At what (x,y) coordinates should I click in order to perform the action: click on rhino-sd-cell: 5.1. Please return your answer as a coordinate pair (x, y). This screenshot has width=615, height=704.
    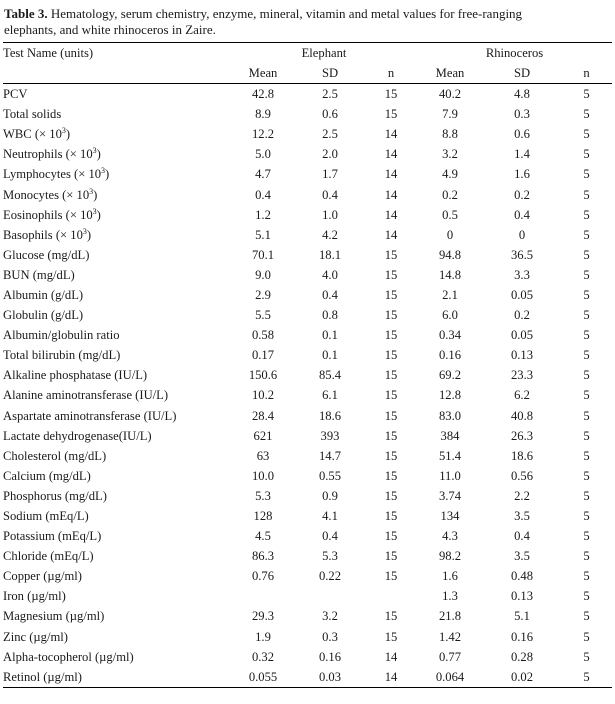
    Looking at the image, I should click on (522, 616).